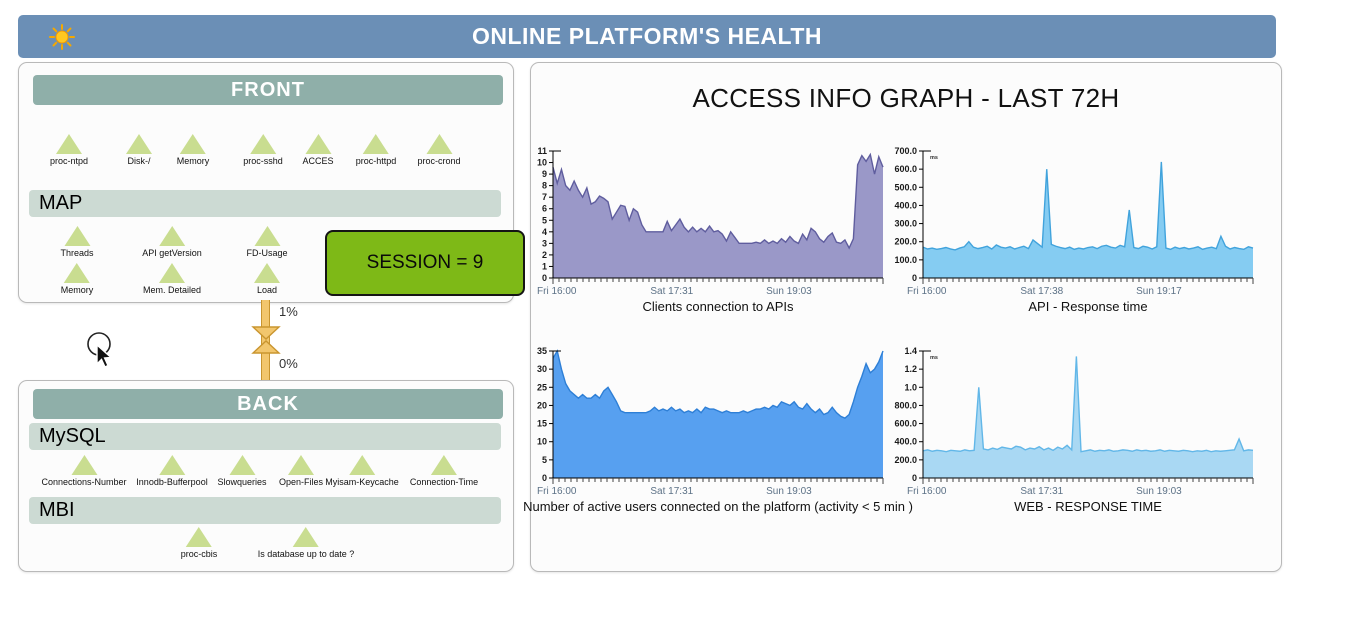 The image size is (1359, 626). Describe the element at coordinates (77, 242) in the screenshot. I see `map-sensor: Threads` at that location.